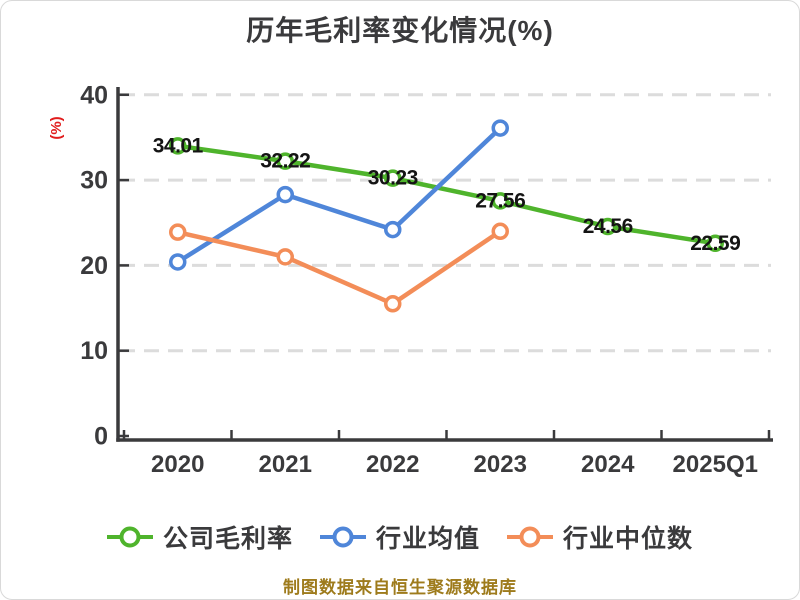 This screenshot has width=800, height=600. What do you see at coordinates (393, 304) in the screenshot?
I see `data-point-industry-median-2022` at bounding box center [393, 304].